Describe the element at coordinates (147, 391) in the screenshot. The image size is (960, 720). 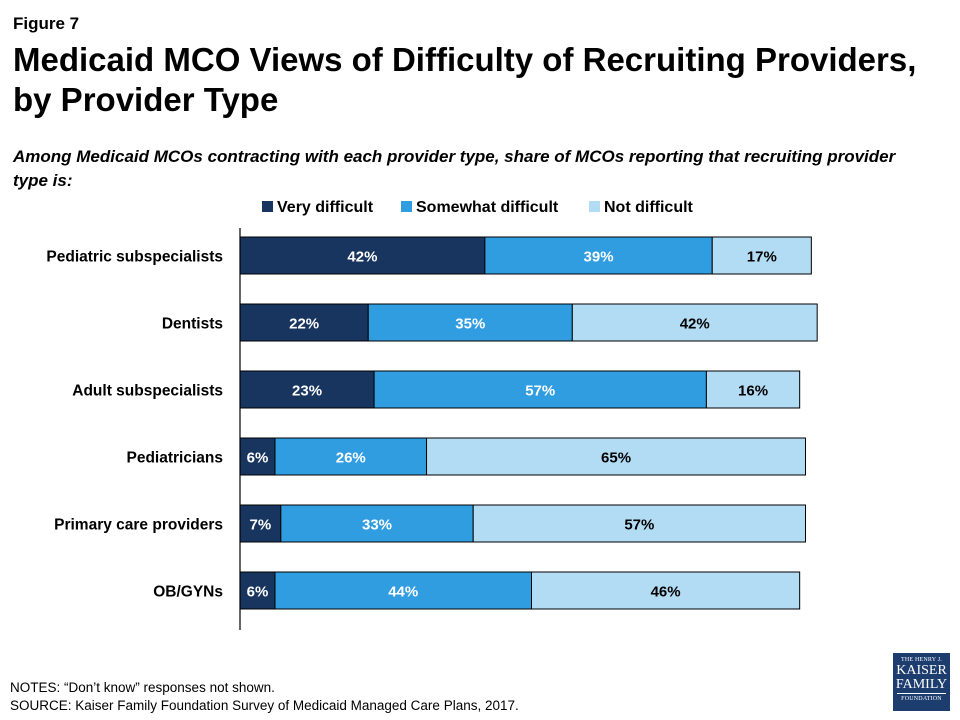
I see `category-label: Adult subspecialists` at that location.